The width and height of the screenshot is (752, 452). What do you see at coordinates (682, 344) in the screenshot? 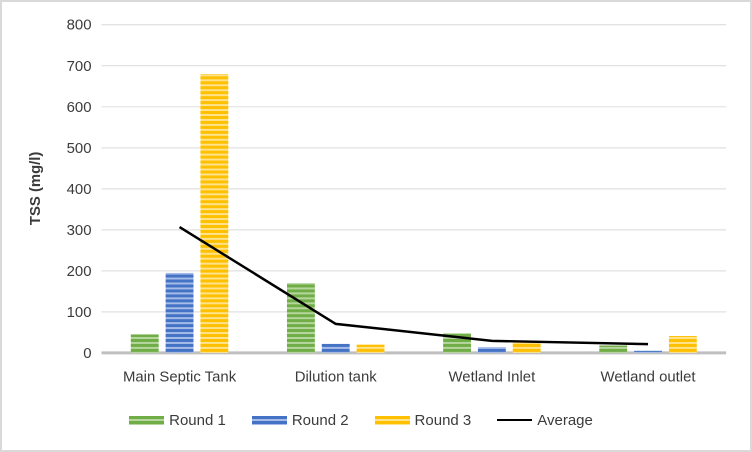
I see `bar-round-3-wetland-outlet` at bounding box center [682, 344].